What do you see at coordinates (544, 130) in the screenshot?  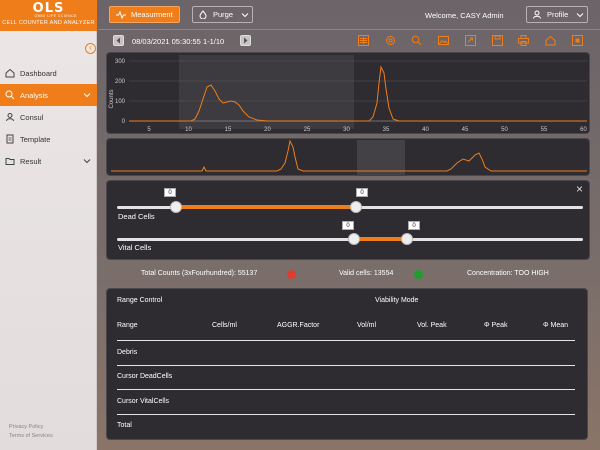 I see `x-tick: 55` at bounding box center [544, 130].